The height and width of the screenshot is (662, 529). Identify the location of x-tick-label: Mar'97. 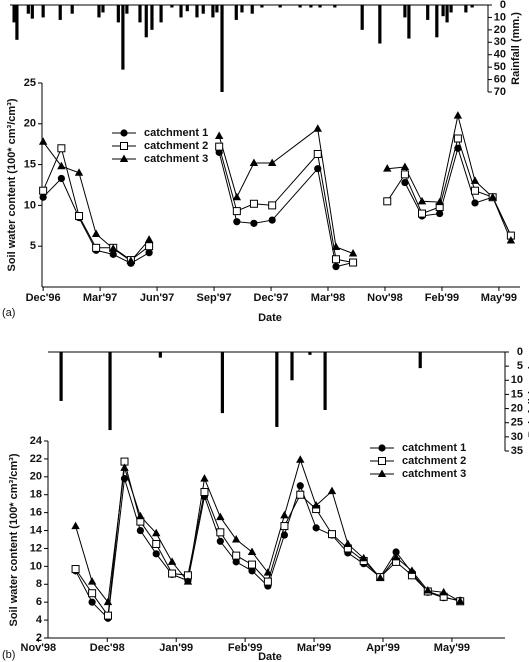
(100, 298).